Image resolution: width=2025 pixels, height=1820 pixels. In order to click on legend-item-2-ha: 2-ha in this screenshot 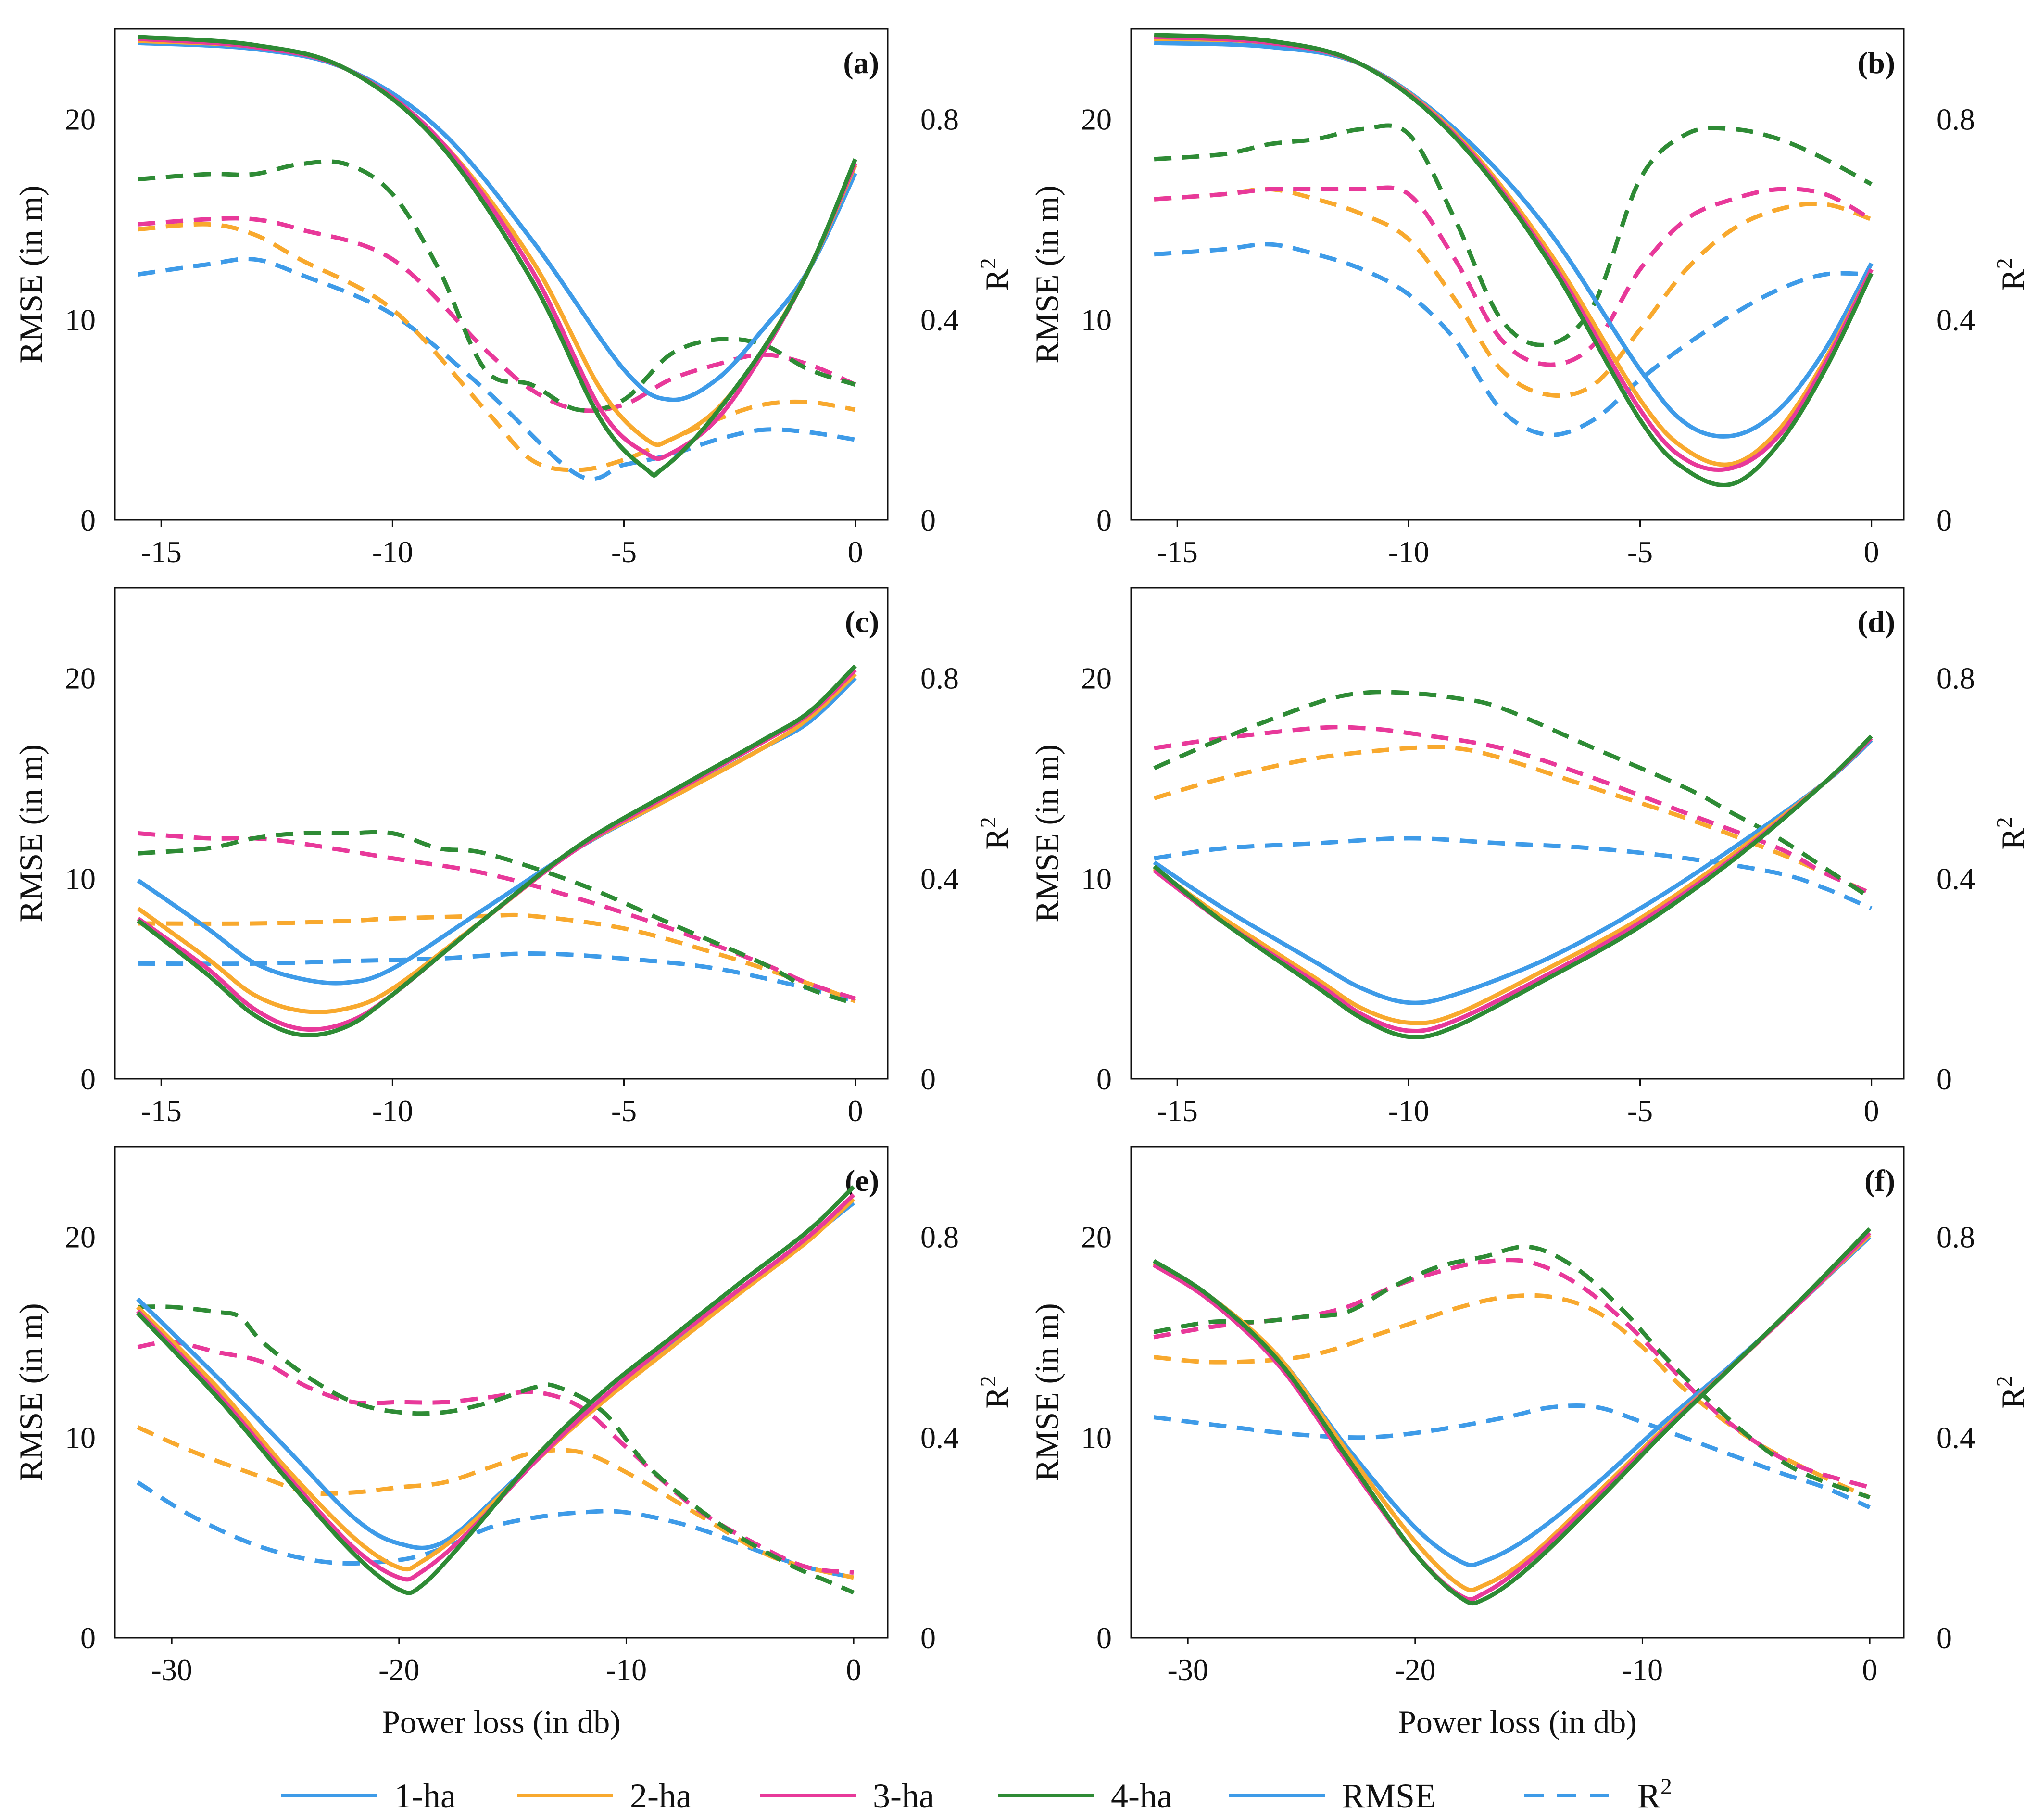, I will do `click(604, 1796)`.